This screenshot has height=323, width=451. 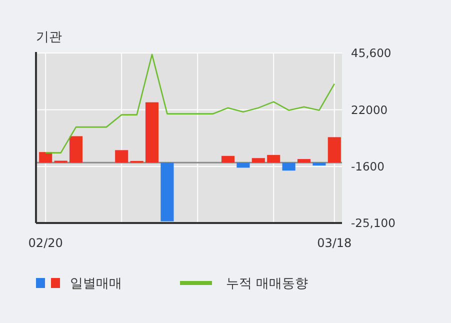 I want to click on x-tick-label: 02/20, so click(x=45, y=243).